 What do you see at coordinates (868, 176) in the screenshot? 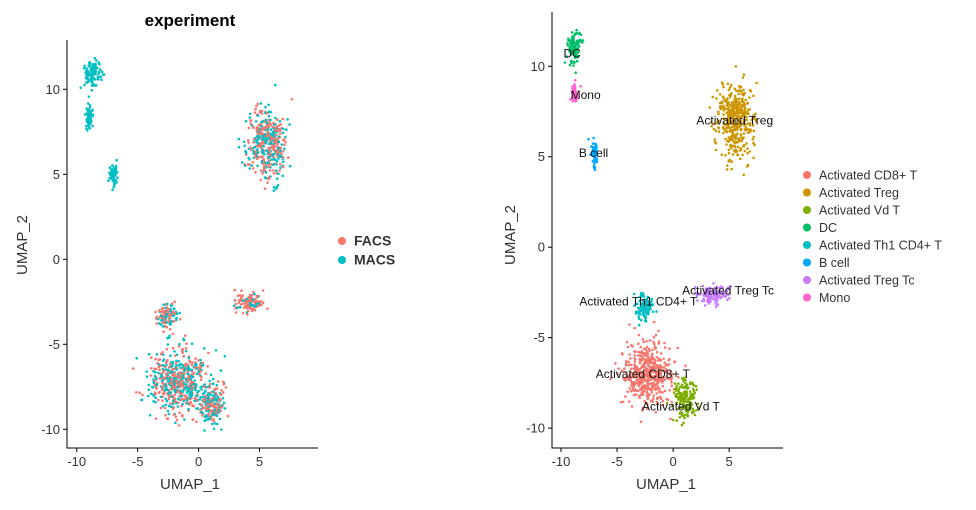
I see `legend-label: Activated CD8+ T` at bounding box center [868, 176].